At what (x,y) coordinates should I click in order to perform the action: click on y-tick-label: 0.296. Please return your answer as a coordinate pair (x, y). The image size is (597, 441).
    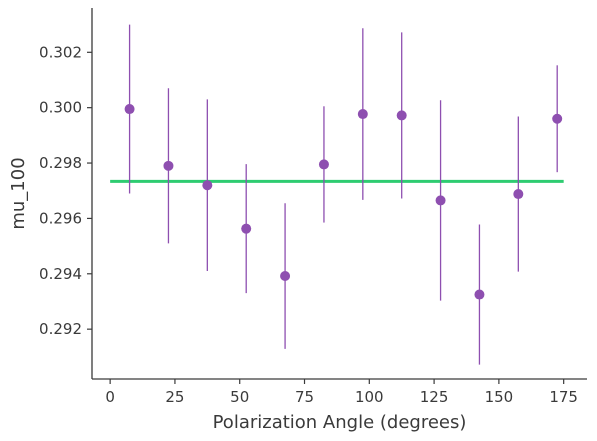
    Looking at the image, I should click on (60, 218).